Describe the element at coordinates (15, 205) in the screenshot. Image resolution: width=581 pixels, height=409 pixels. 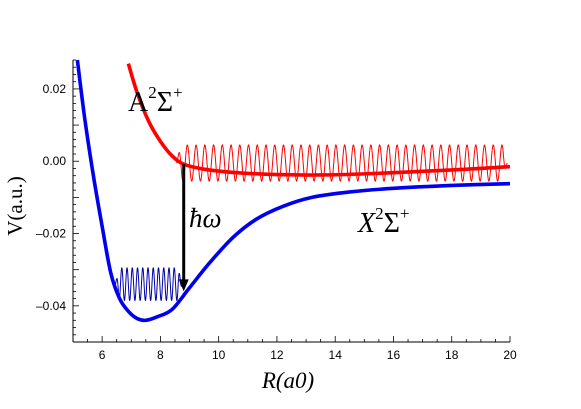
I see `y-axis-label: V(a.u.)` at that location.